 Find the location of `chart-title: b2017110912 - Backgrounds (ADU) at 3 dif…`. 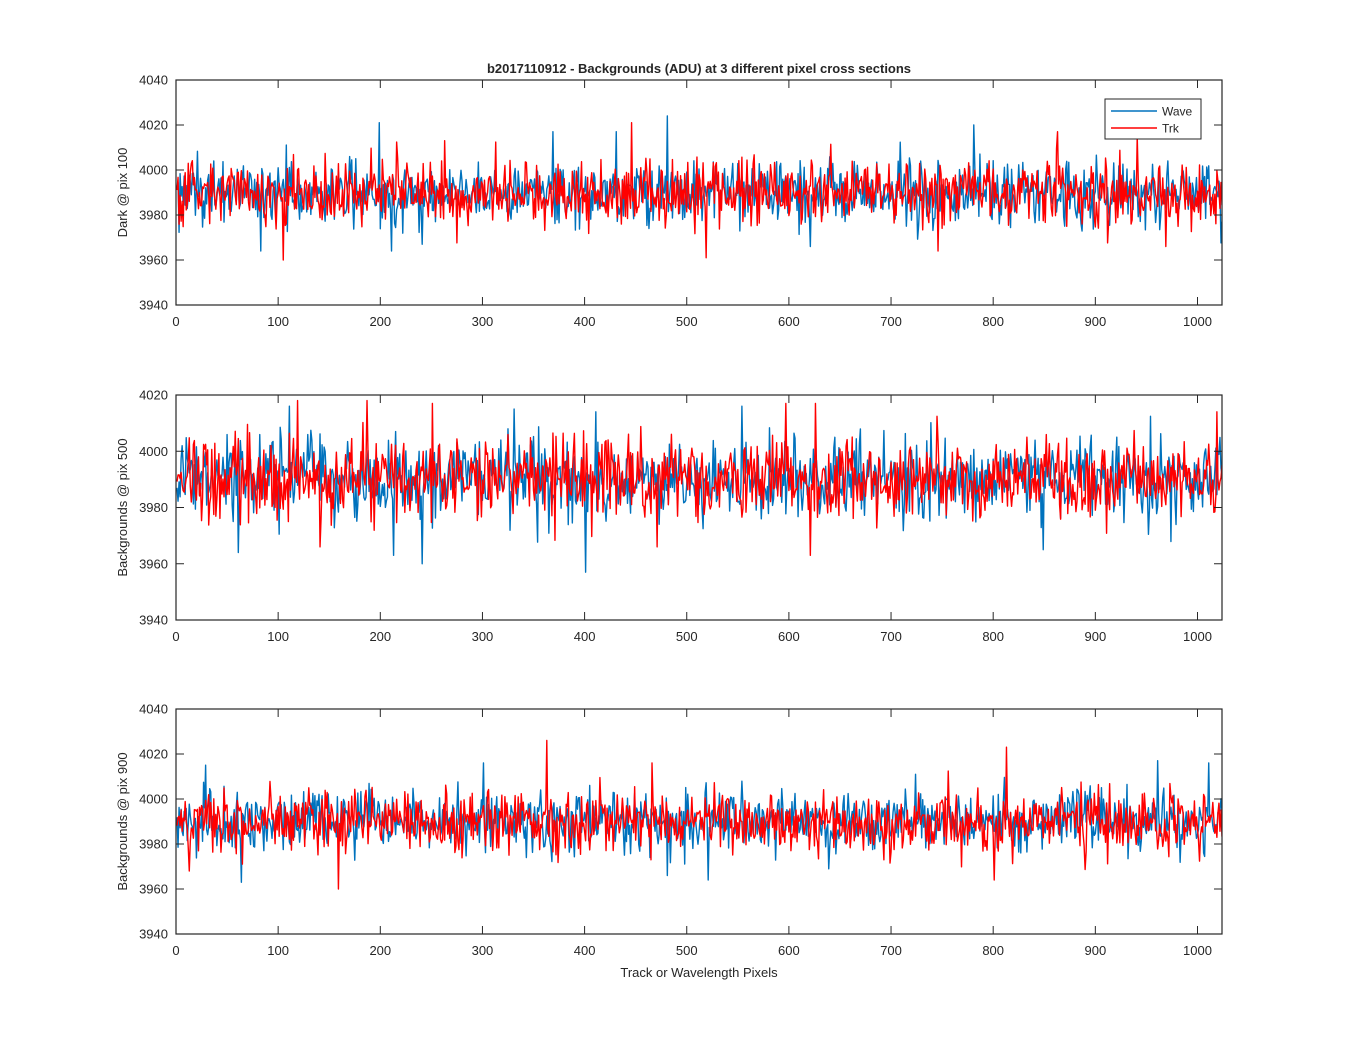

chart-title: b2017110912 - Backgrounds (ADU) at 3 dif… is located at coordinates (699, 68).